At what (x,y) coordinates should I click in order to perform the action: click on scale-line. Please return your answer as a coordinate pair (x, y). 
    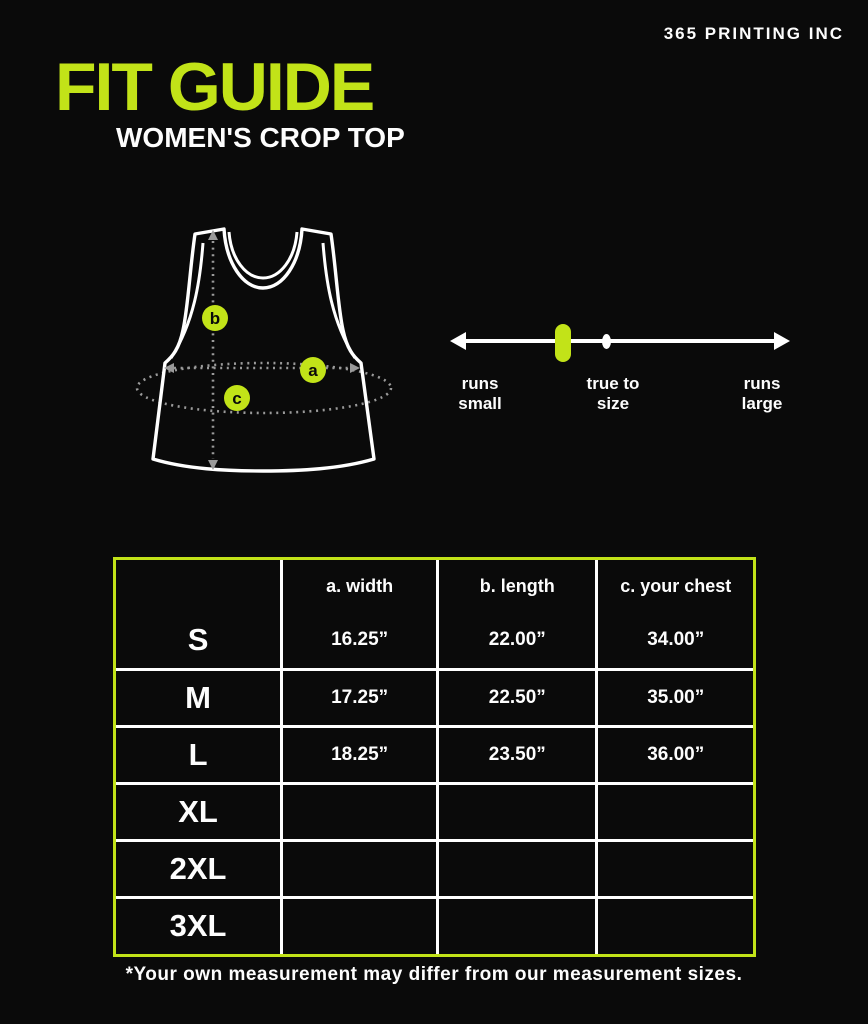
    Looking at the image, I should click on (619, 341).